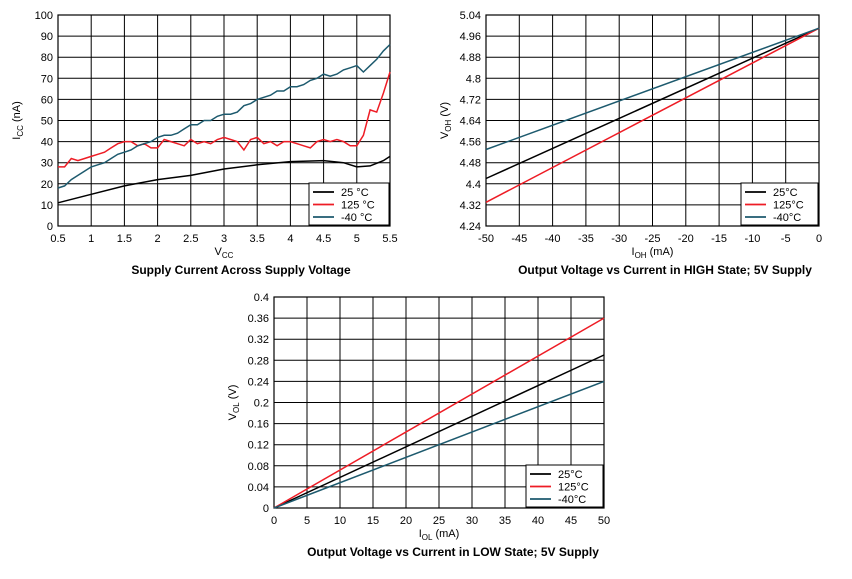 The image size is (852, 579). What do you see at coordinates (47, 143) in the screenshot?
I see `y-tick-label: 40` at bounding box center [47, 143].